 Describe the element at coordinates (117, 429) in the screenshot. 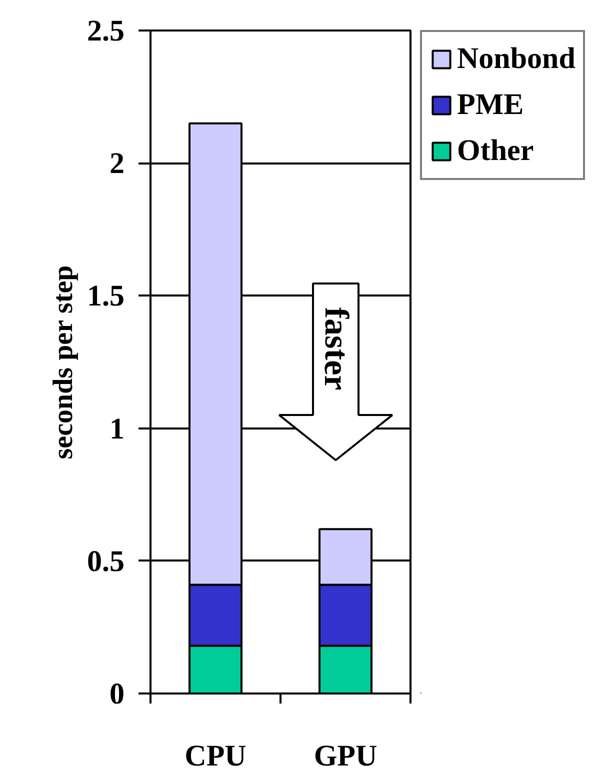

I see `y-tick-label: 1` at that location.